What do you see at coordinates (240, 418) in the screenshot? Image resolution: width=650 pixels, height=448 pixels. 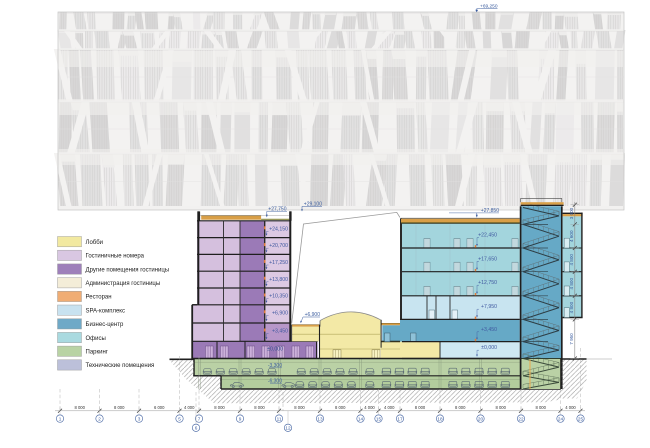 I see `svg-text: 9` at bounding box center [240, 418].